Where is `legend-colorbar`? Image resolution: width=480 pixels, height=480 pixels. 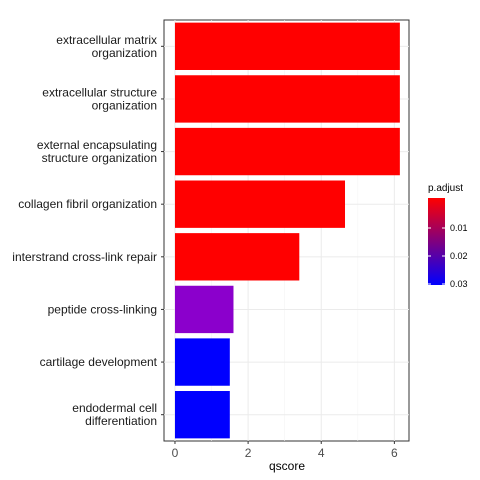 legend-colorbar is located at coordinates (436, 241).